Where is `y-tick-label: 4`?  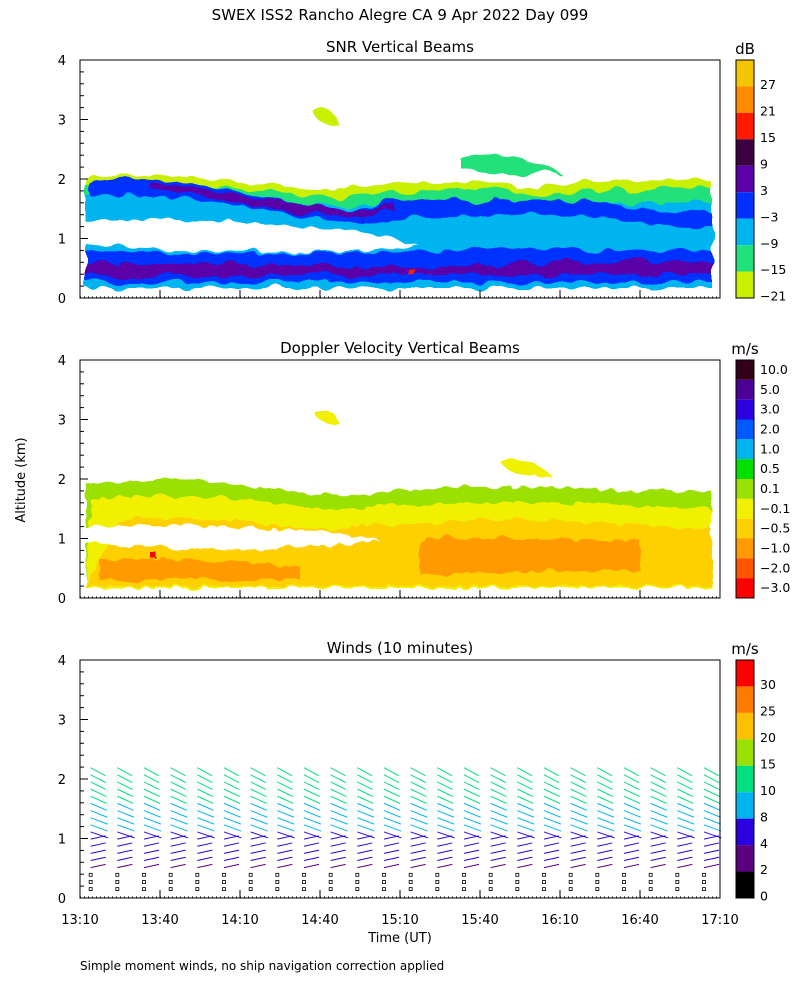
y-tick-label: 4 is located at coordinates (62, 61).